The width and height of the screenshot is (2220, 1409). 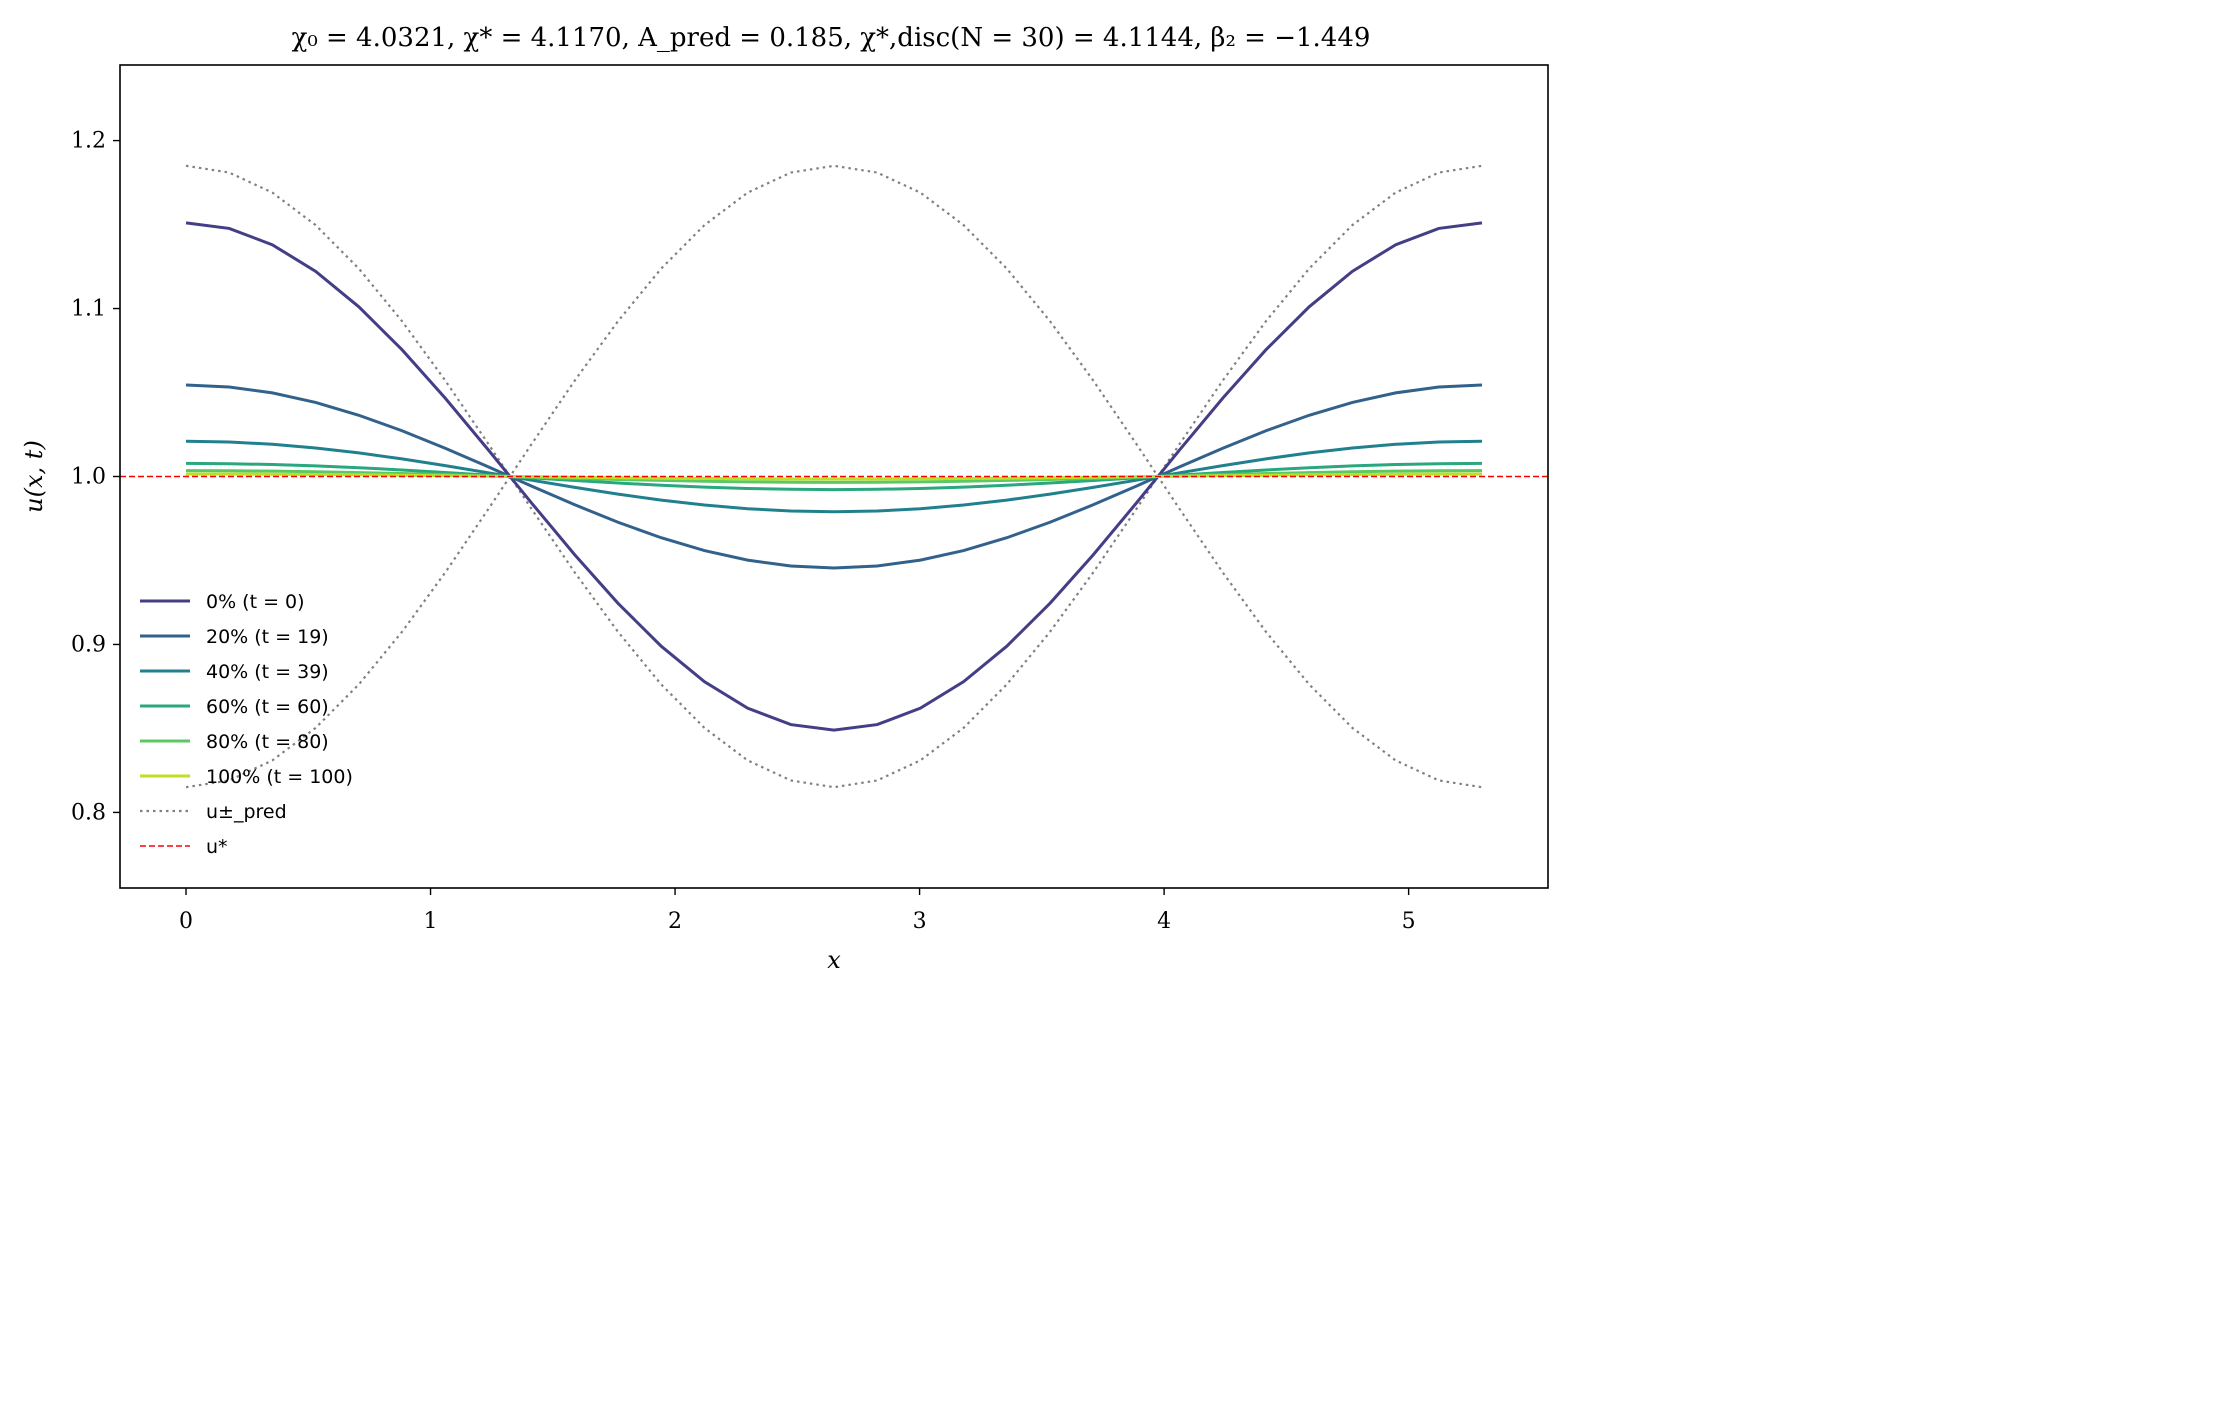 What do you see at coordinates (88, 309) in the screenshot?
I see `y-tick-label: 1.1` at bounding box center [88, 309].